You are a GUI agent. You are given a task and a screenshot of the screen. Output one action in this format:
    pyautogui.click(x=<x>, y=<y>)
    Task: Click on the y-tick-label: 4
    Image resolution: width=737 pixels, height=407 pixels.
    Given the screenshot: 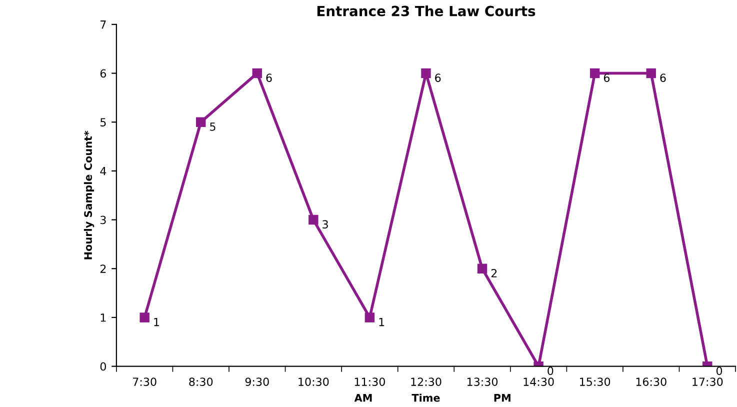 What is the action you would take?
    pyautogui.click(x=103, y=171)
    